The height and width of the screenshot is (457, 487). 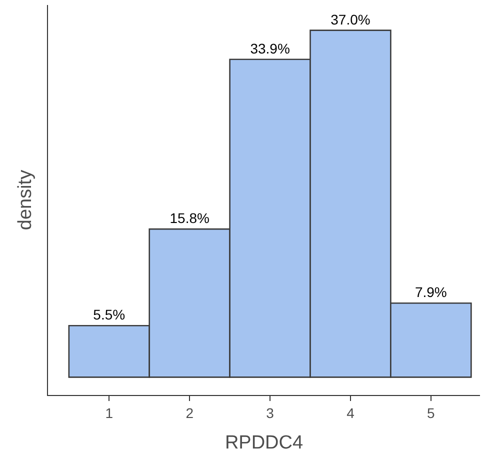 I want to click on x-tick-label: 5, so click(x=431, y=412).